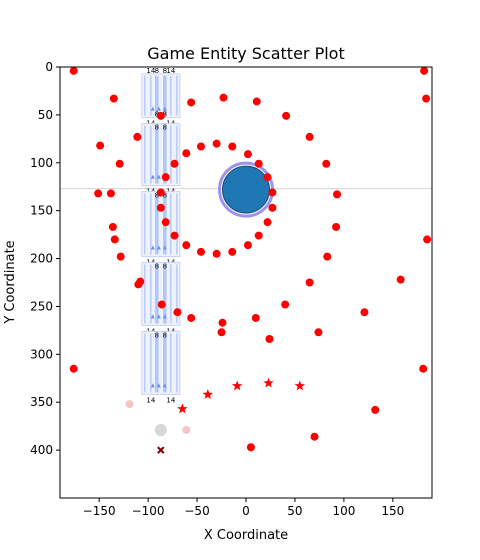 The height and width of the screenshot is (560, 480). Describe the element at coordinates (343, 511) in the screenshot. I see `x-tick-label: 100` at that location.